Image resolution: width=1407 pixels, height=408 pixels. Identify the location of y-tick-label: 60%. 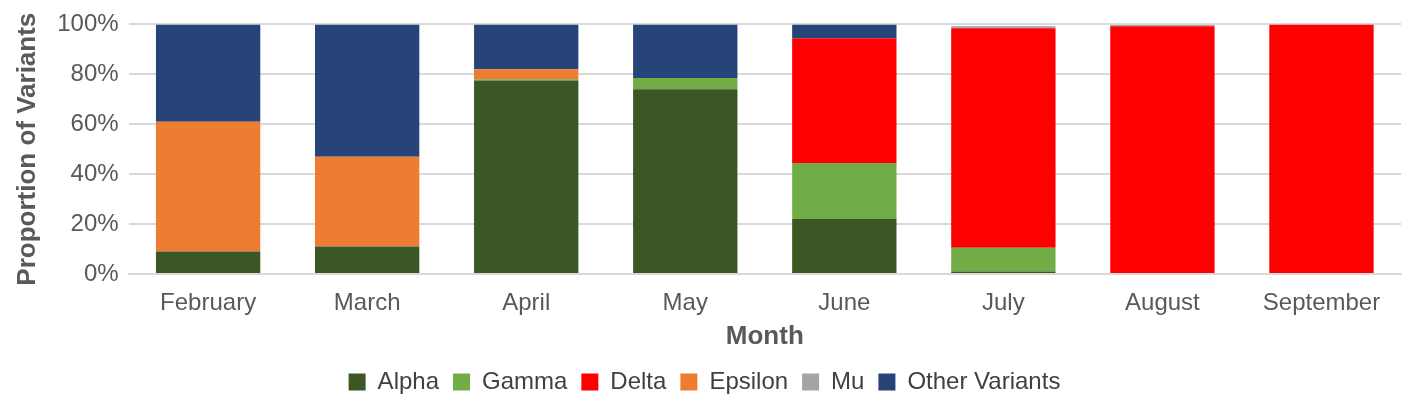
(94, 122).